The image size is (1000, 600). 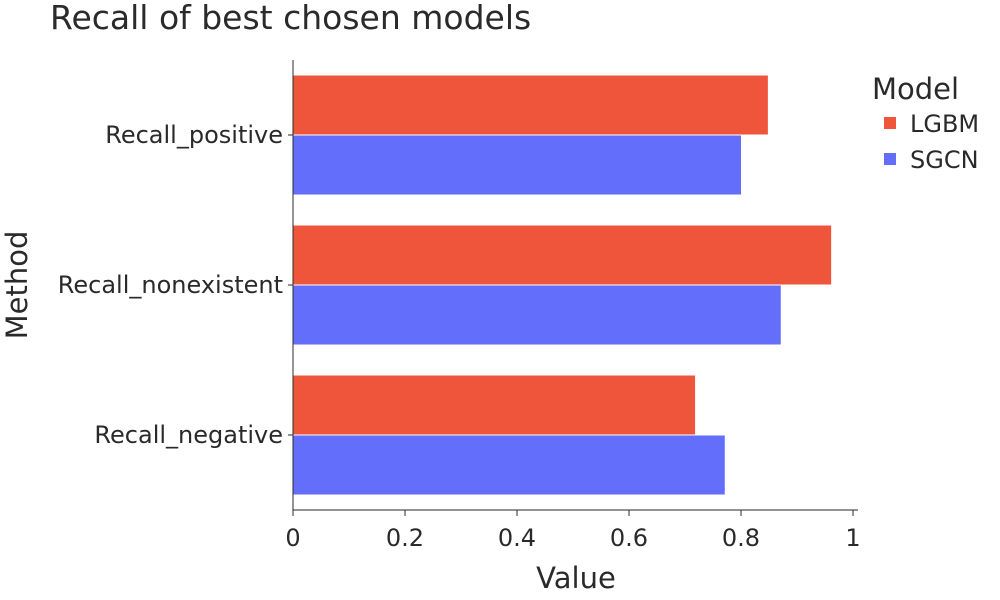 I want to click on bar-lgbm-recall-positive, so click(x=530, y=105).